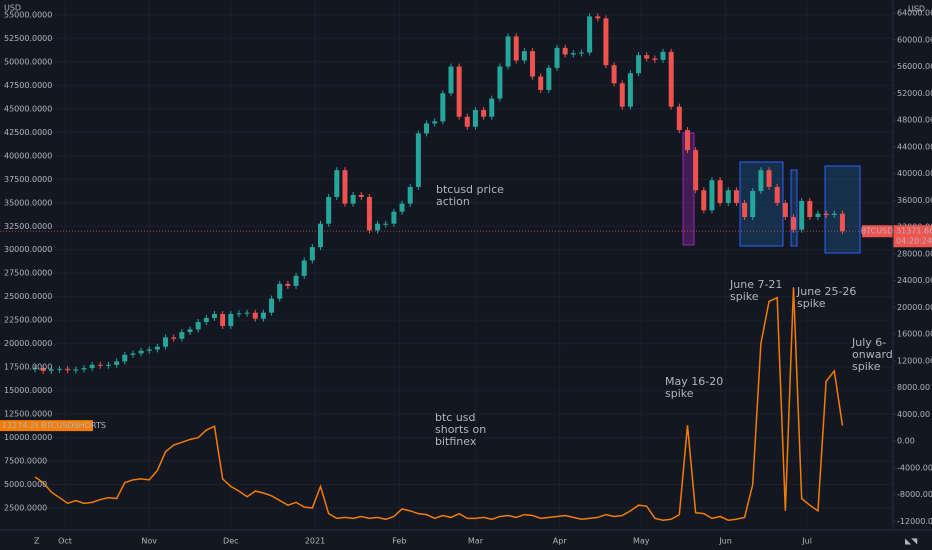 The height and width of the screenshot is (550, 932). I want to click on y-tick-label: 10000.0000, so click(28, 437).